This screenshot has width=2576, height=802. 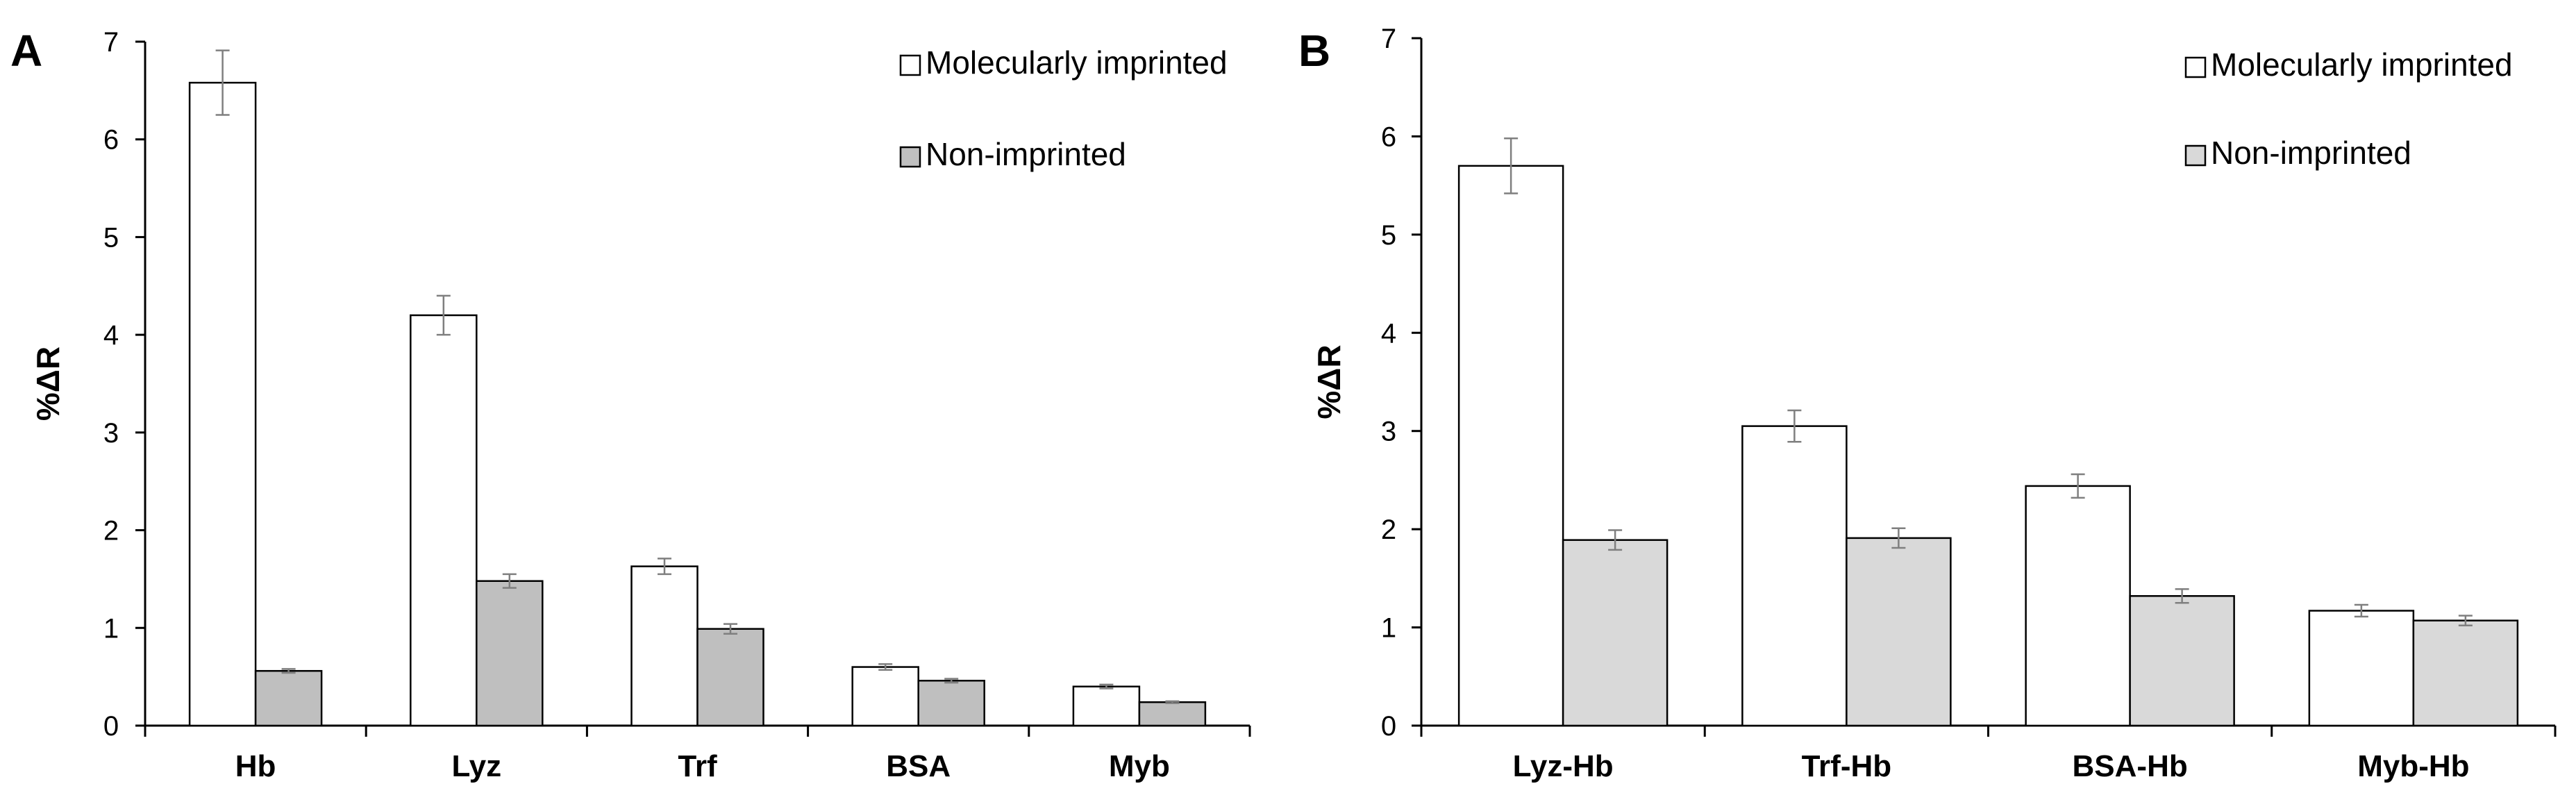 What do you see at coordinates (476, 766) in the screenshot?
I see `x-tick-label: Lyz` at bounding box center [476, 766].